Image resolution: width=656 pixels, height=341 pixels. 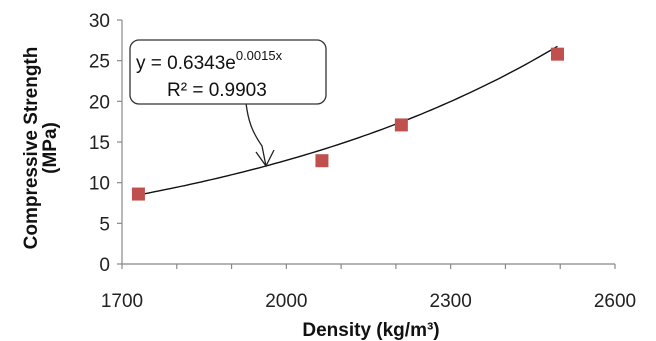 I want to click on x-tick-label: 1700, so click(x=122, y=301).